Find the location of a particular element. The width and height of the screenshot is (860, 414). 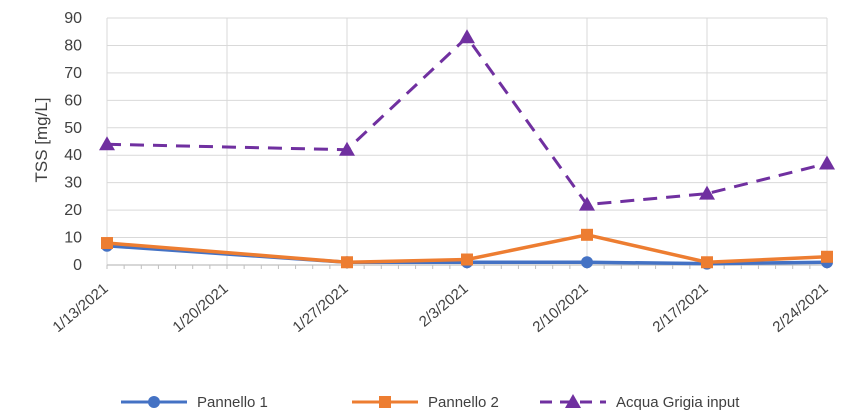

y-tick-label: 70 is located at coordinates (73, 73).